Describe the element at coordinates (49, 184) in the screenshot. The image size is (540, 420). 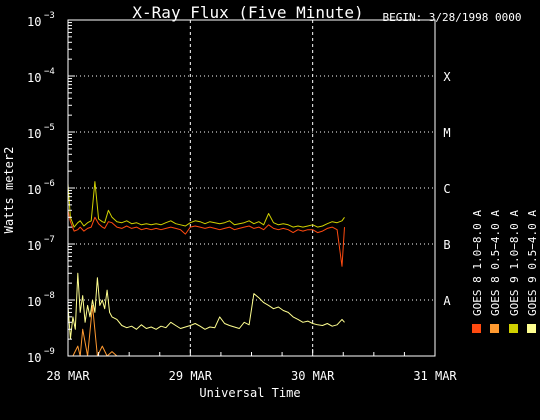
I see `y-tick-exponent: −6` at that location.